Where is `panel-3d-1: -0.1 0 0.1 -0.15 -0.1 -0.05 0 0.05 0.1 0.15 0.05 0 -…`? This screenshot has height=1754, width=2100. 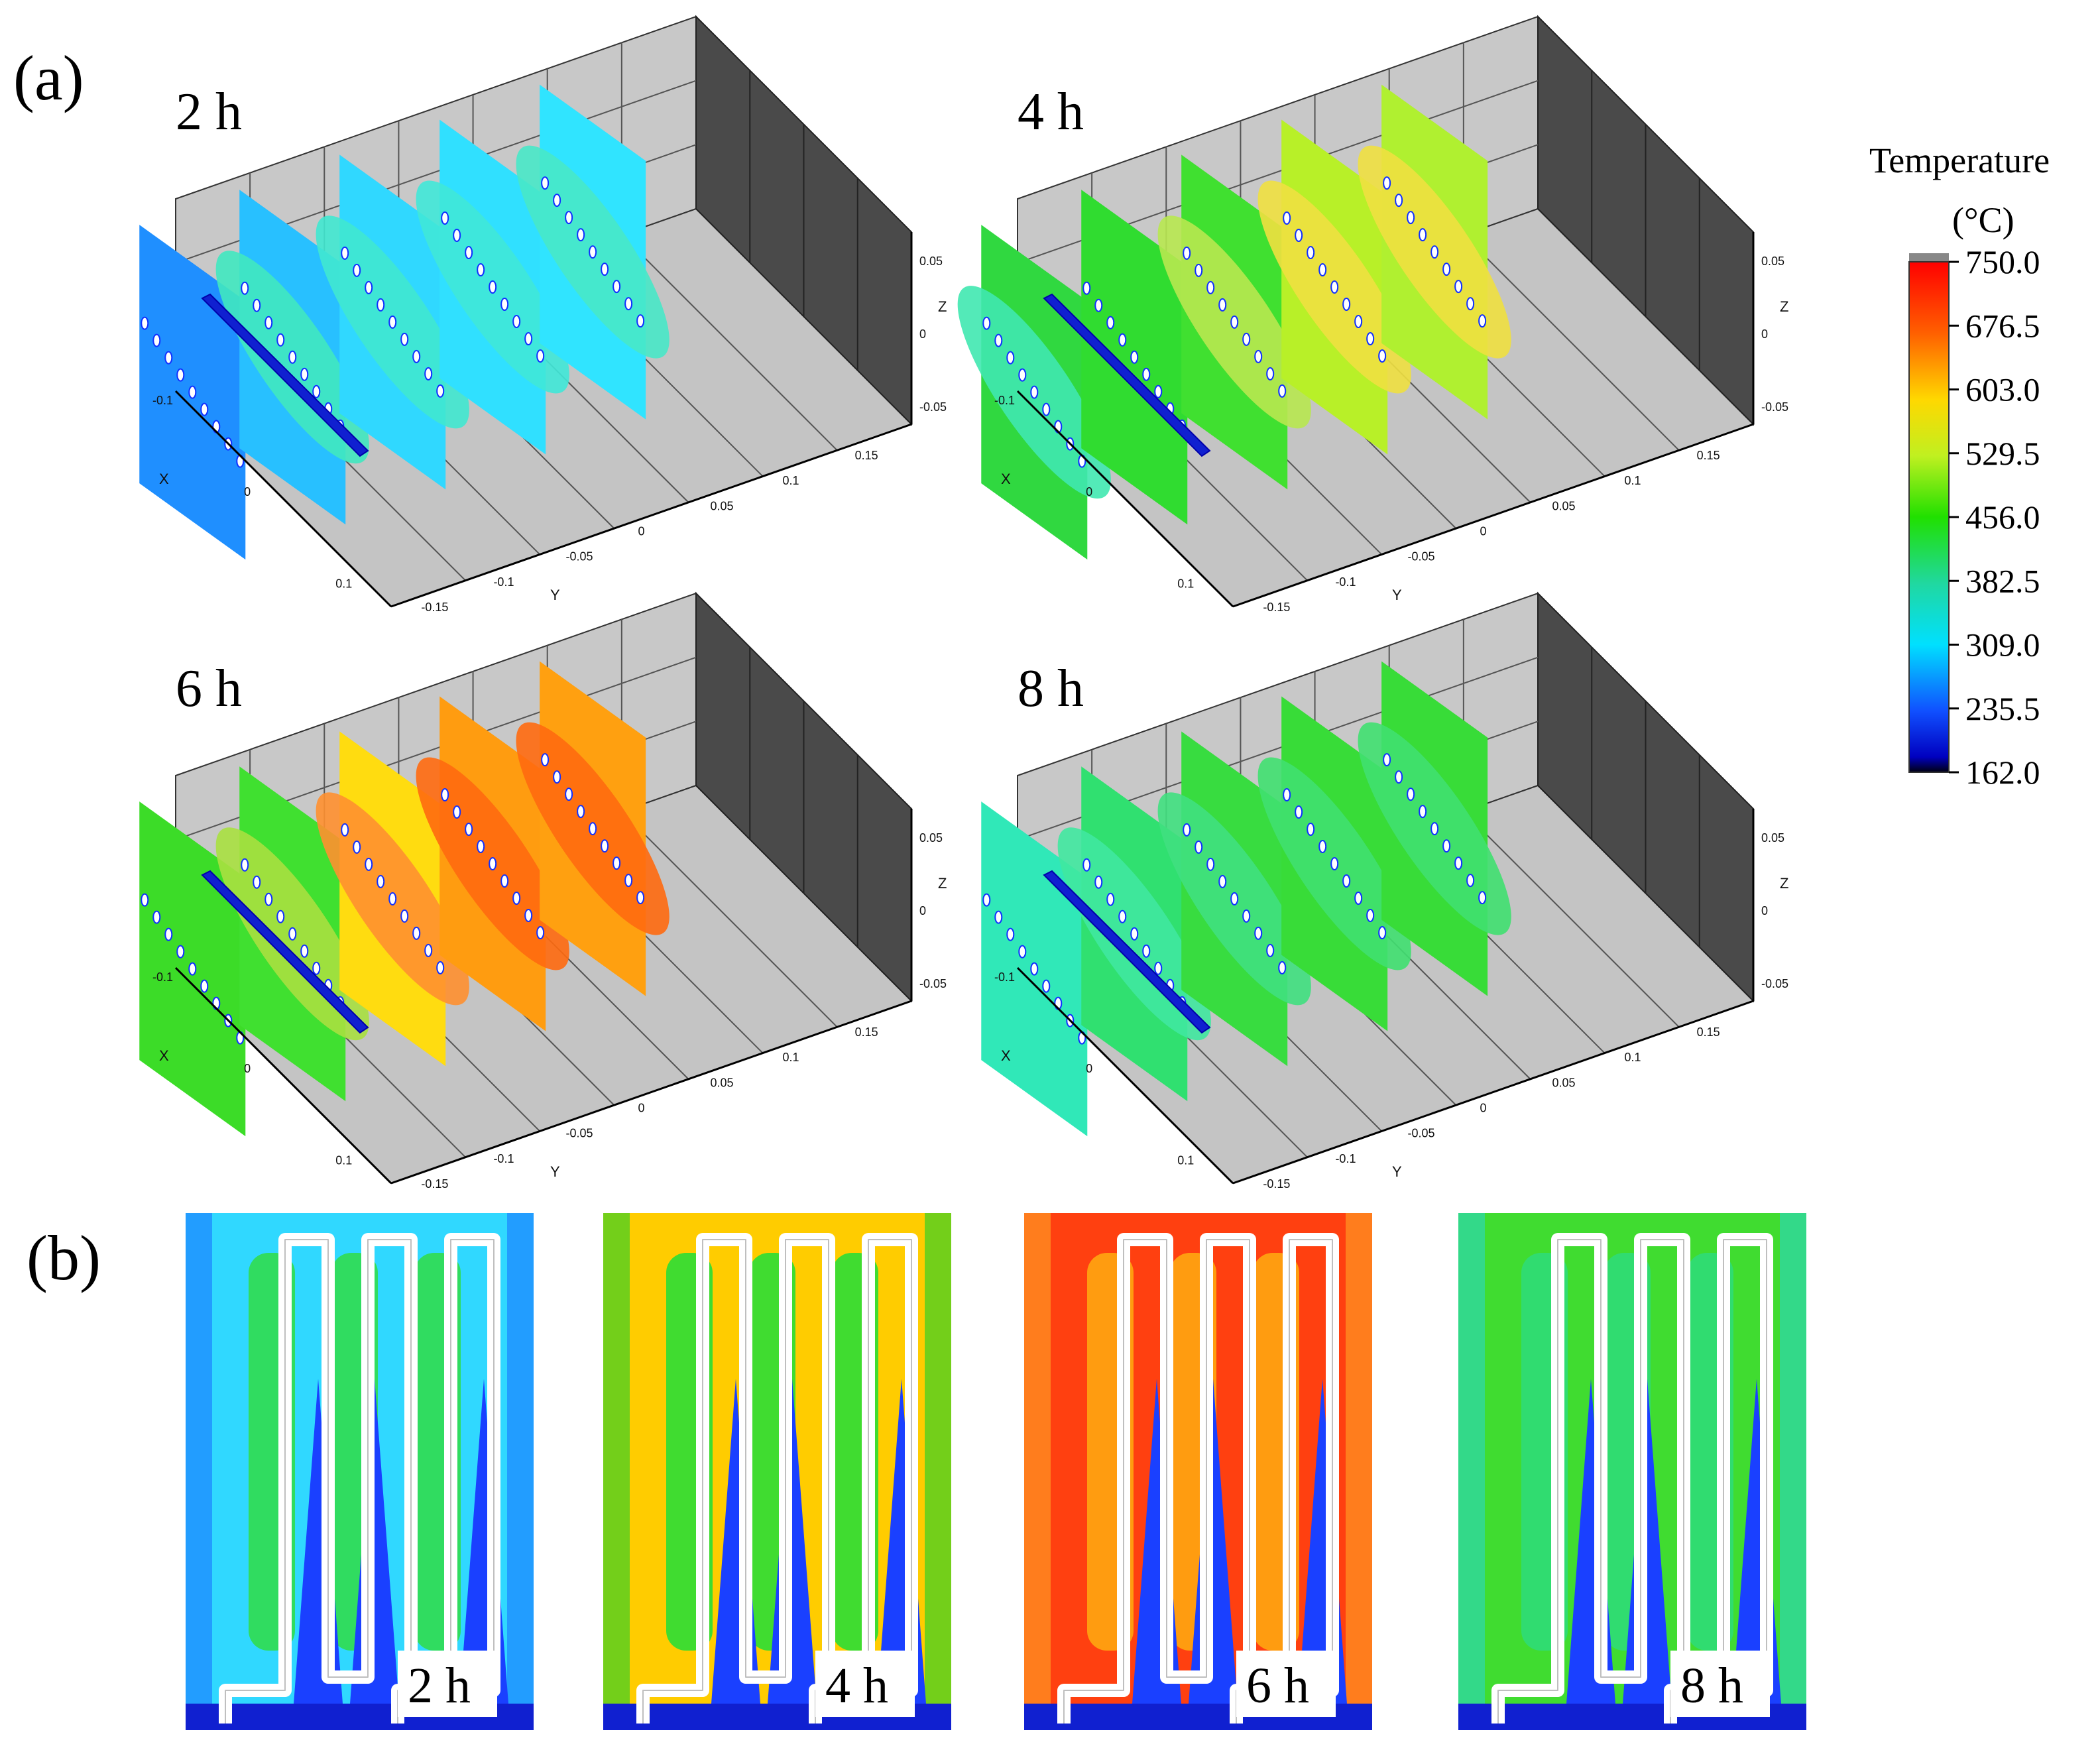 panel-3d-1: -0.1 0 0.1 -0.15 -0.1 -0.05 0 0.05 0.1 0.15 0.05 0 -… is located at coordinates (543, 314).